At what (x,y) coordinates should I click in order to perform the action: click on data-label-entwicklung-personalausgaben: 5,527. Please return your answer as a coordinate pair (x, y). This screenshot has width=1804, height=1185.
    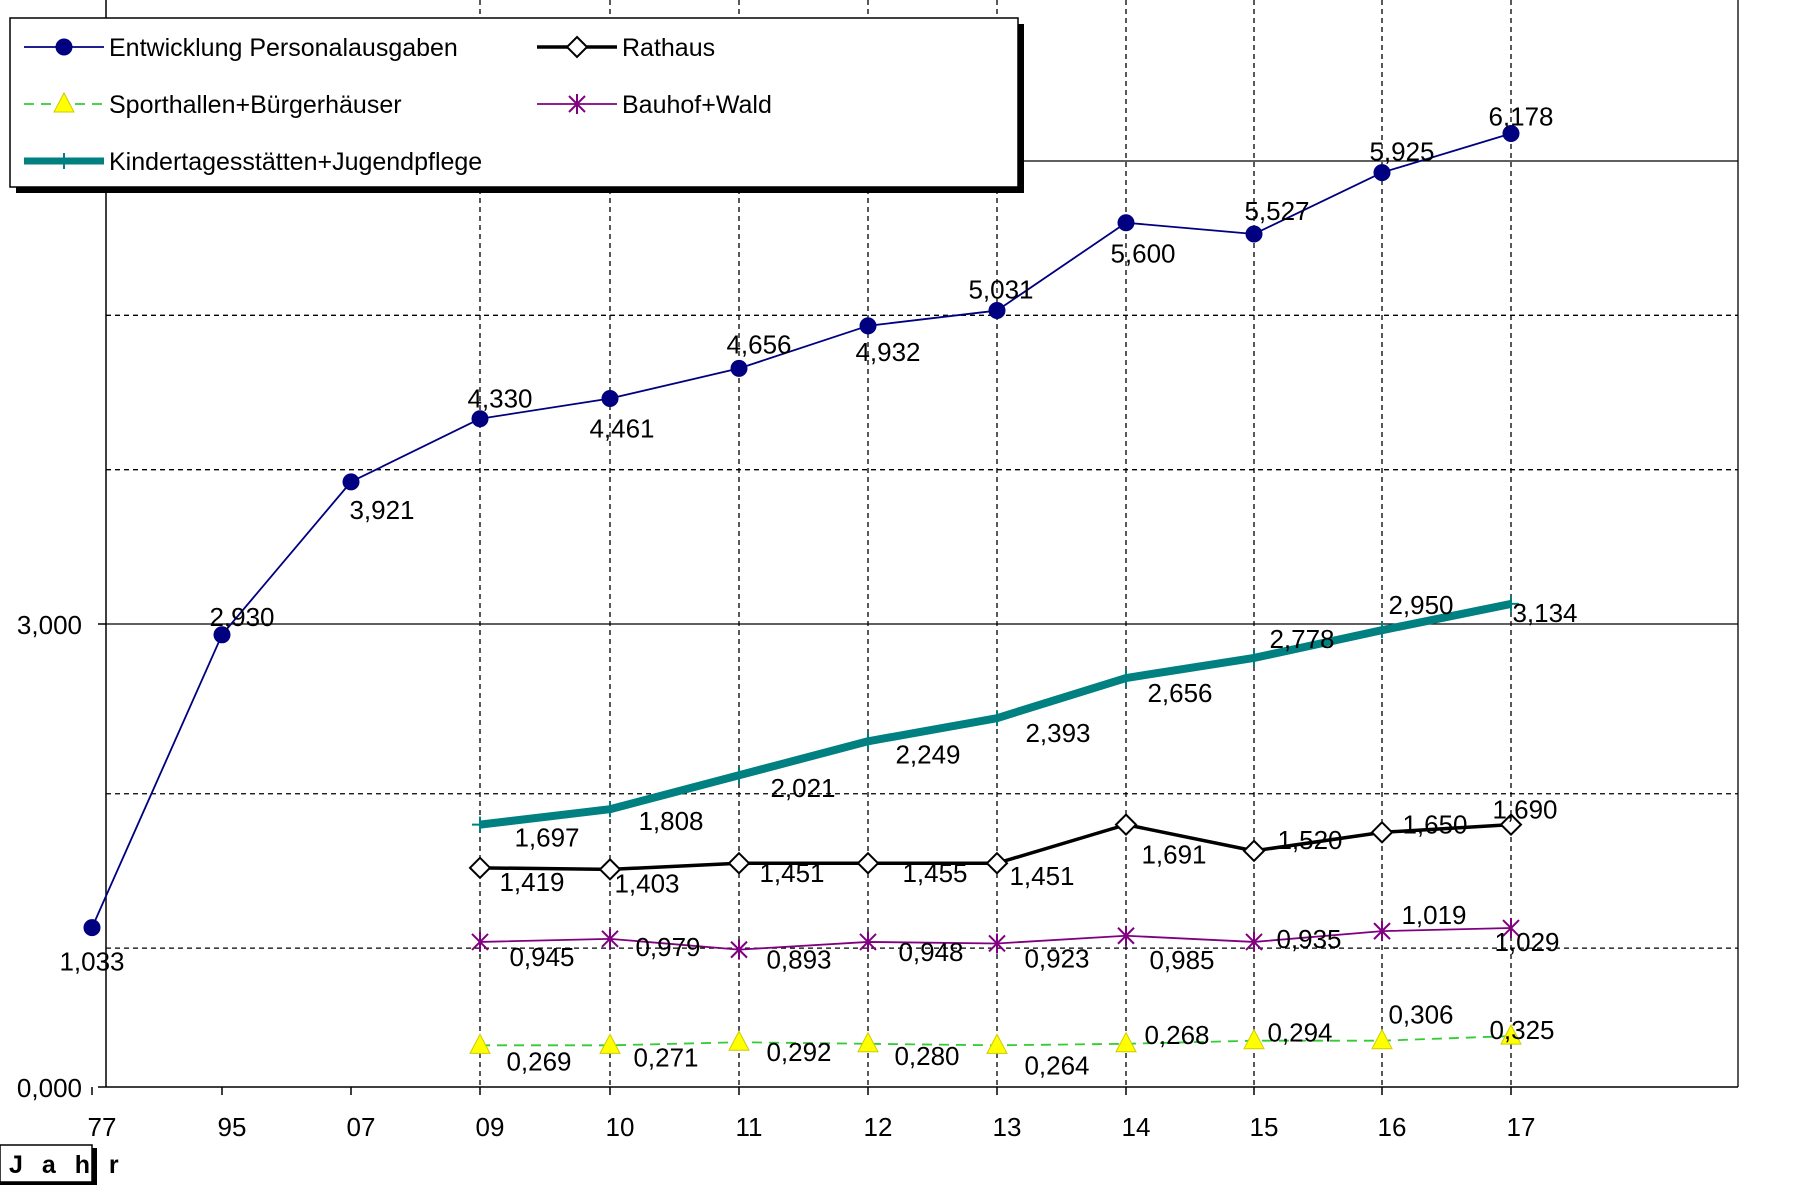
    Looking at the image, I should click on (1276, 211).